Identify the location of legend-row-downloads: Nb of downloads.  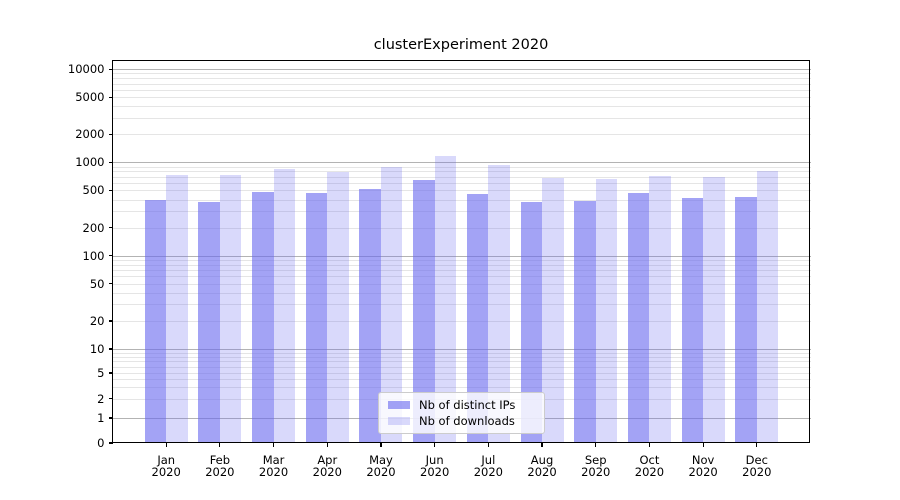
(461, 421).